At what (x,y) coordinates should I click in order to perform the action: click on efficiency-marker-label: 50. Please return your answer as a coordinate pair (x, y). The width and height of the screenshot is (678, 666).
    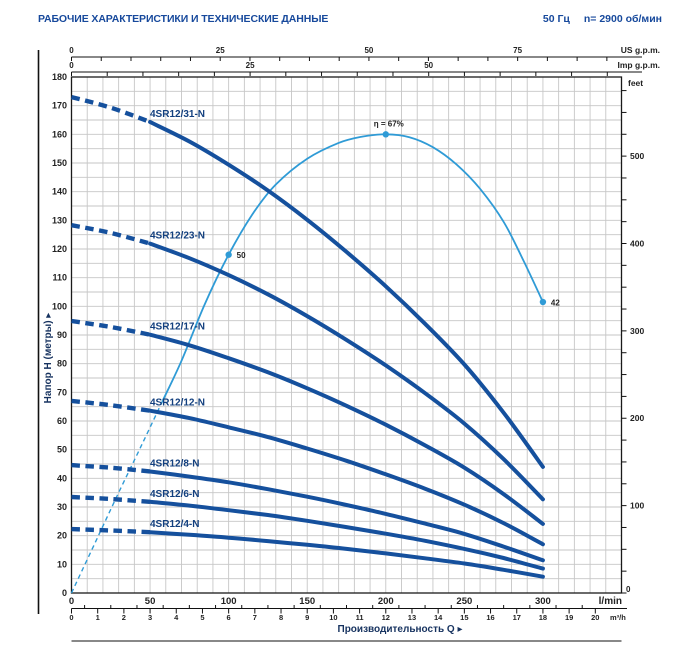
    Looking at the image, I should click on (241, 255).